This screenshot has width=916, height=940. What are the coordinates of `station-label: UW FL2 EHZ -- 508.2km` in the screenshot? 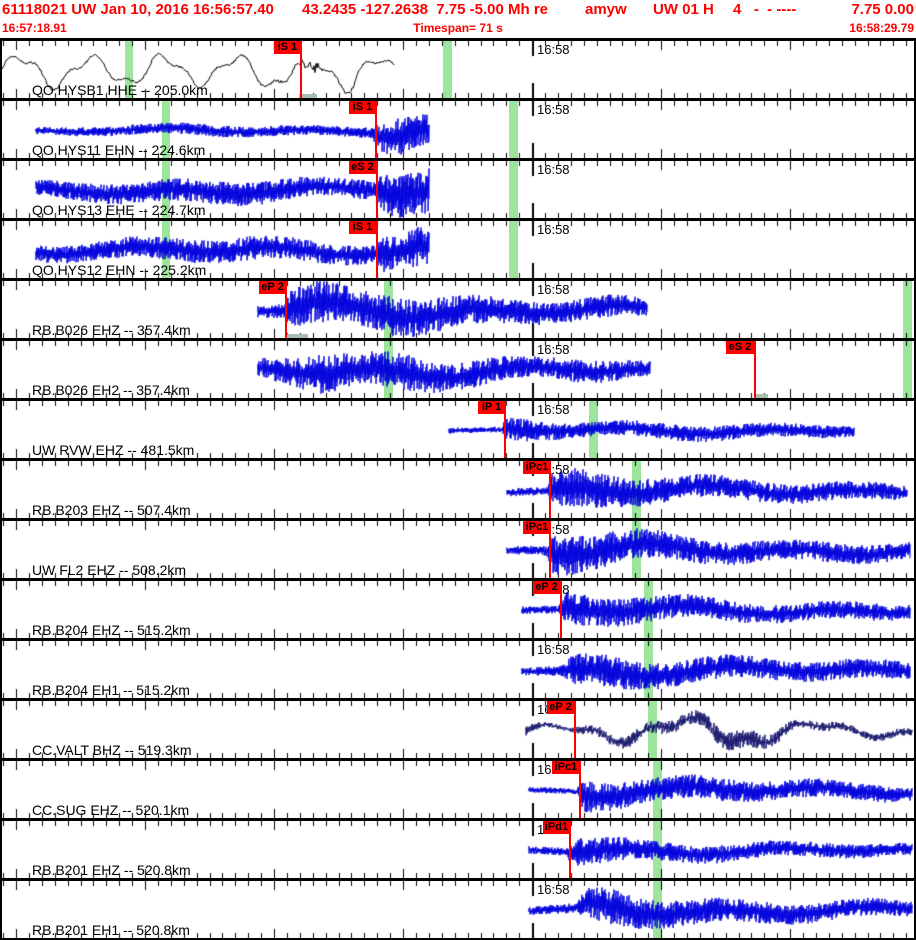 It's located at (109, 570).